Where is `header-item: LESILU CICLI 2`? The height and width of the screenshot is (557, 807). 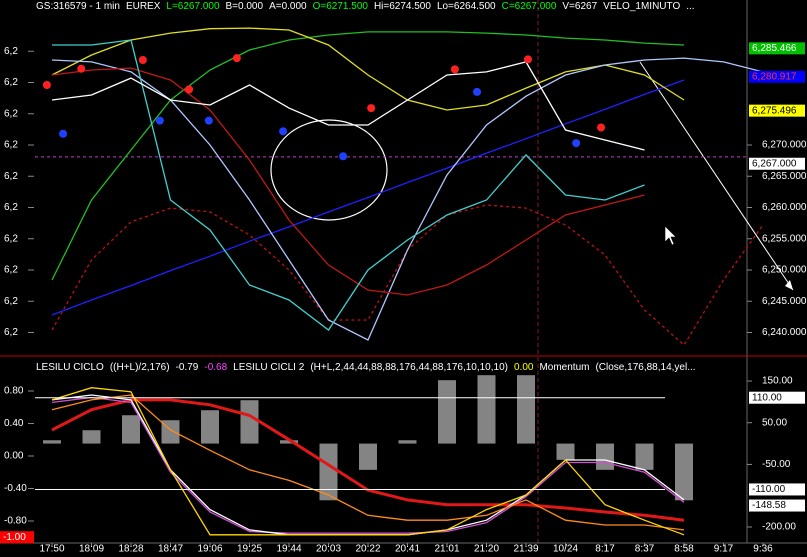 header-item: LESILU CICLI 2 is located at coordinates (269, 367).